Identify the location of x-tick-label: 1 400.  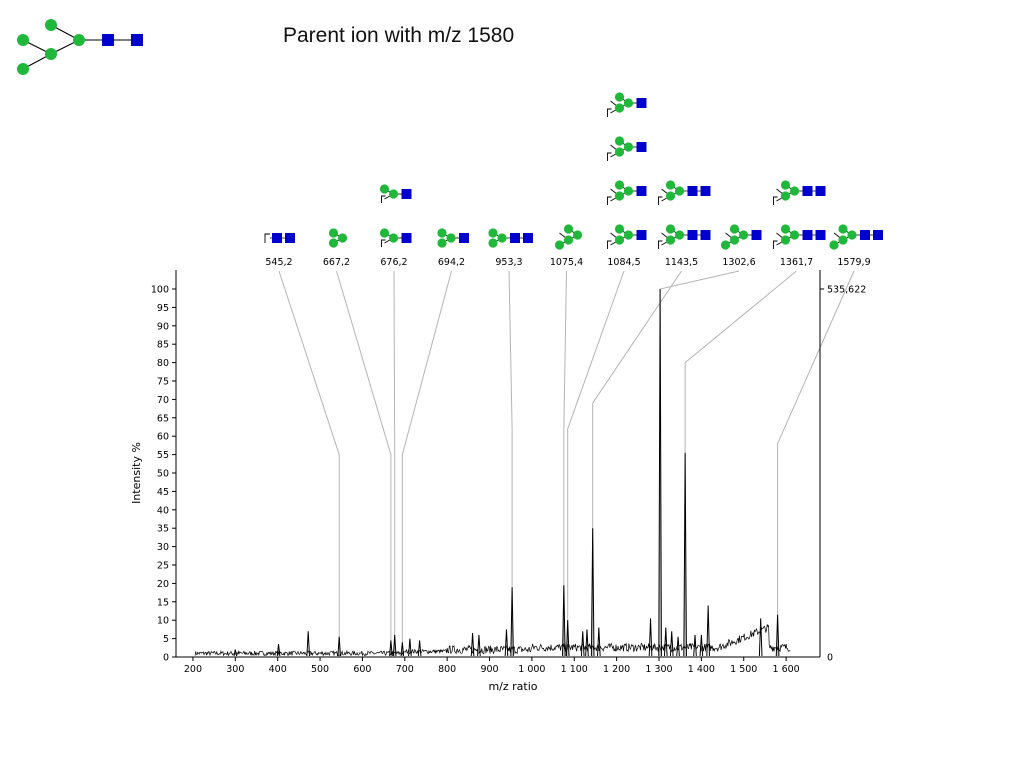
(701, 669).